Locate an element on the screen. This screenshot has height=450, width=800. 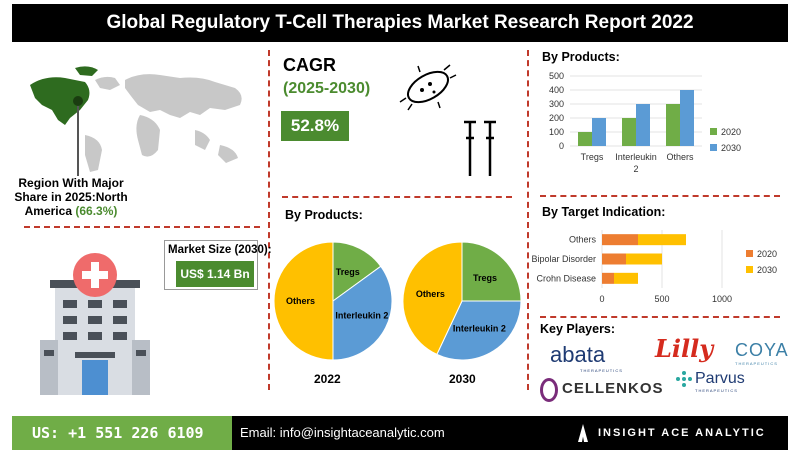
y-tick-label: Others is located at coordinates (583, 240).